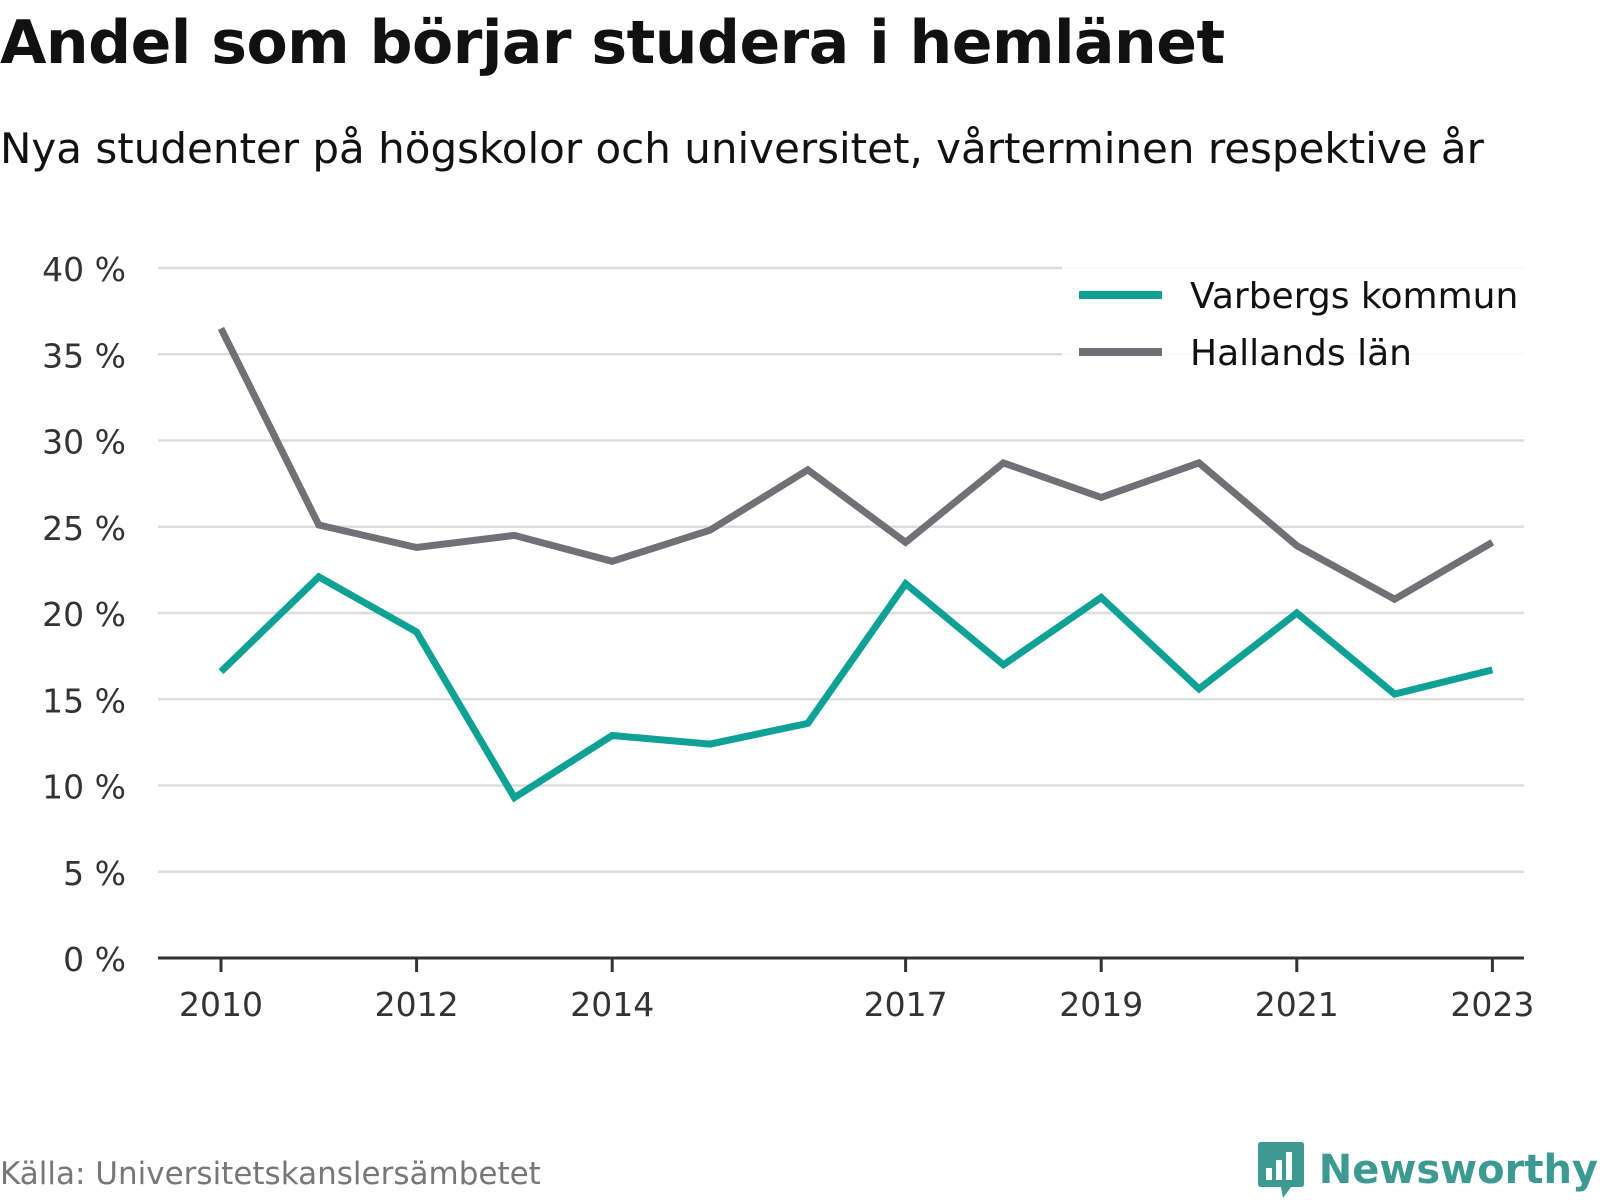  What do you see at coordinates (270, 1174) in the screenshot?
I see `source-note: Källa: Universitetskanslersämbetet` at bounding box center [270, 1174].